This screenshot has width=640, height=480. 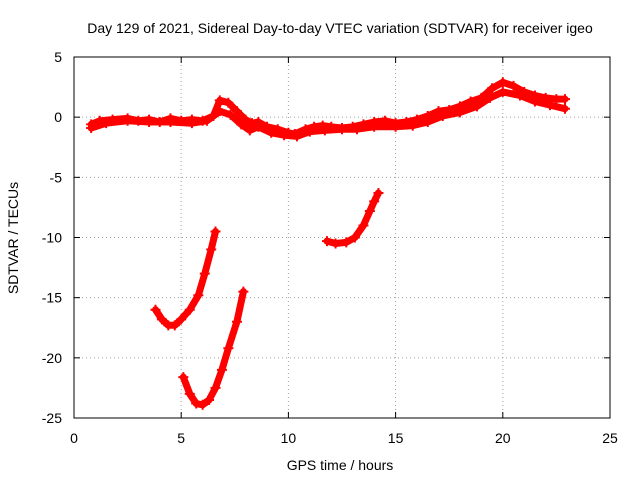 I want to click on sdtvar-arc-a, so click(x=185, y=278).